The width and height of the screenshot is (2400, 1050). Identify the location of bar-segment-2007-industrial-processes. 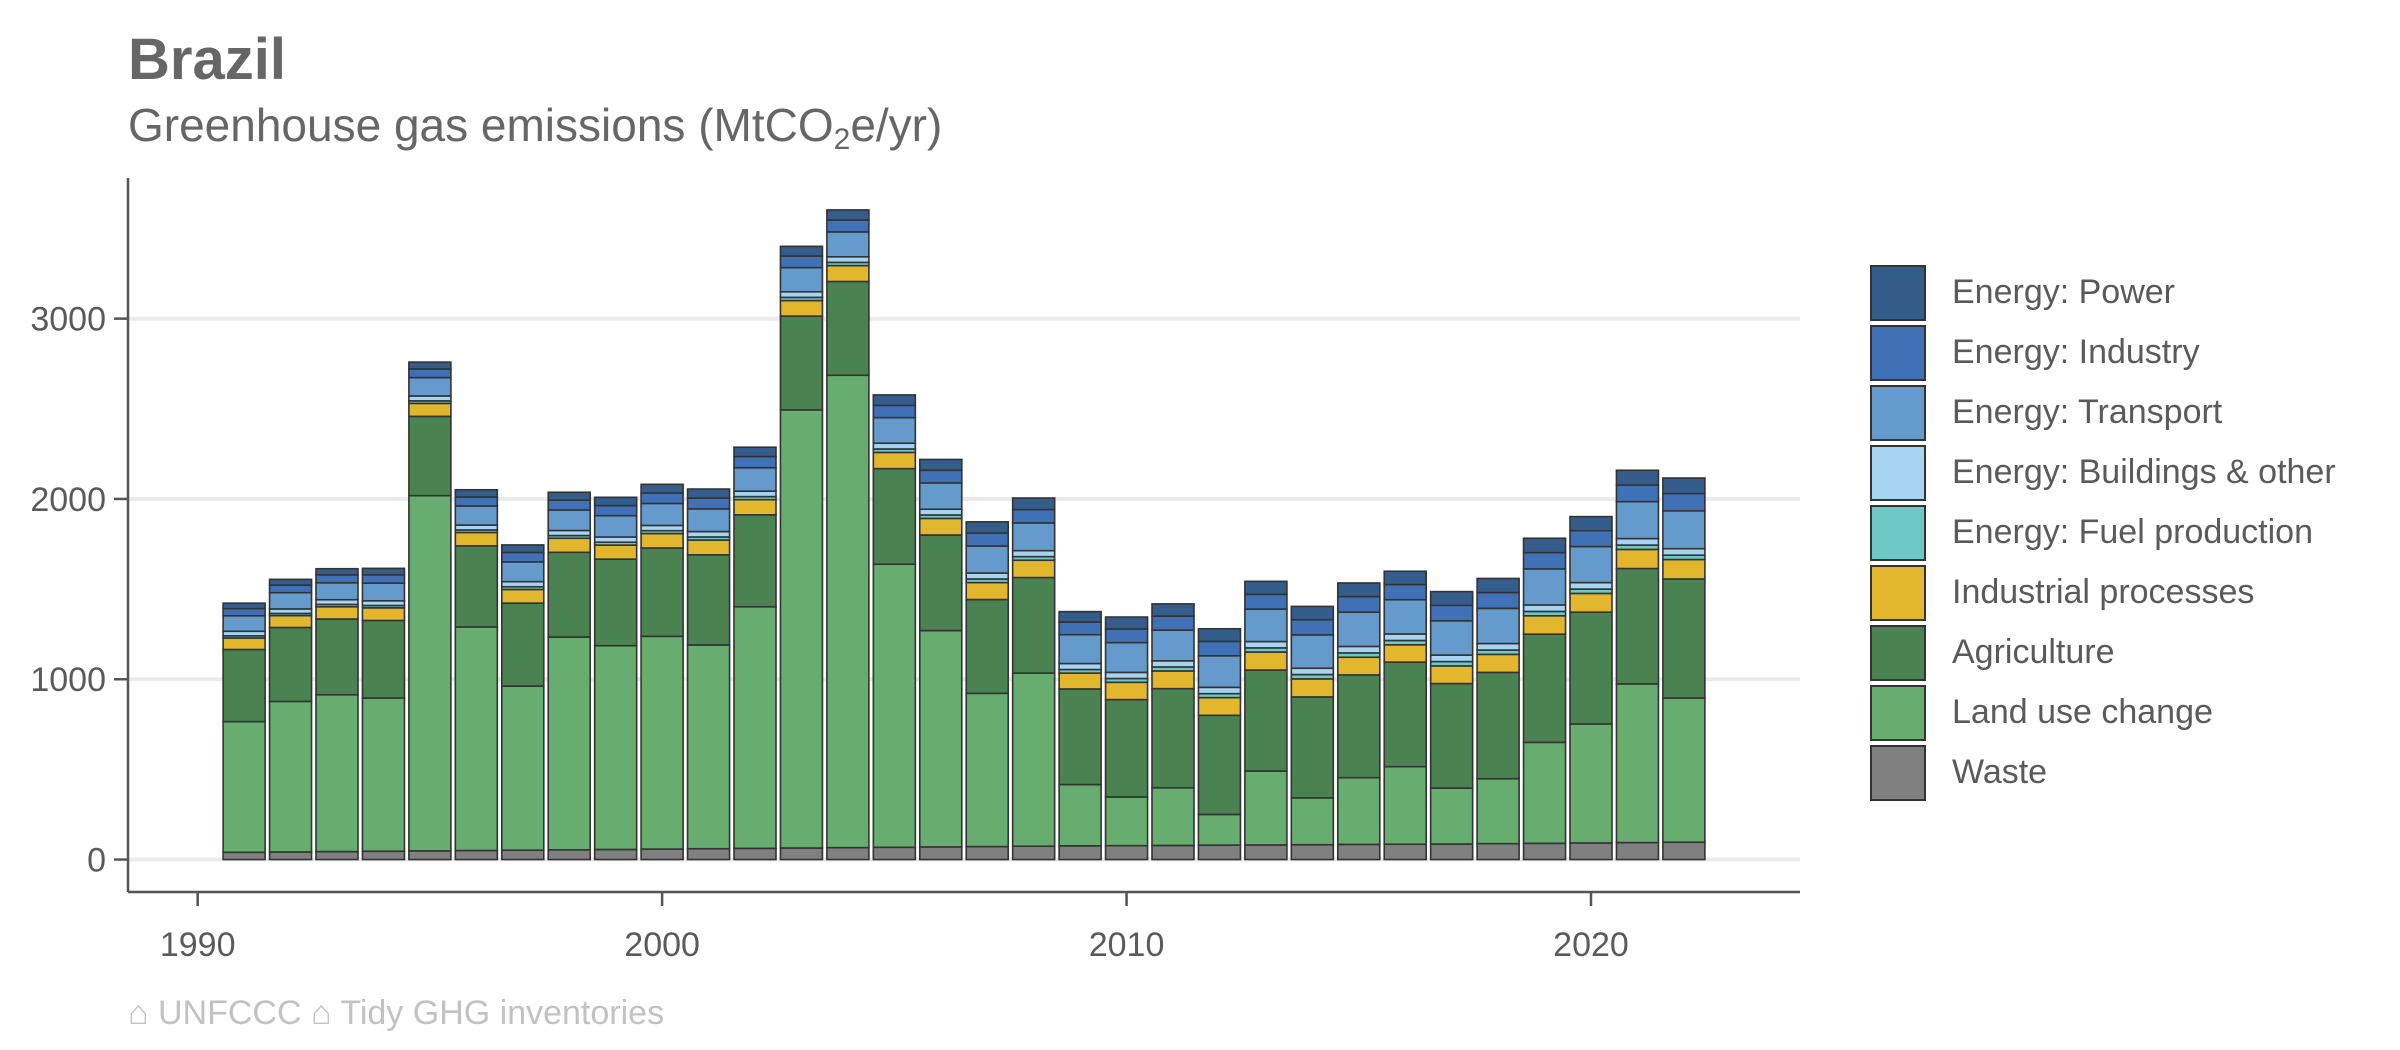
(987, 591).